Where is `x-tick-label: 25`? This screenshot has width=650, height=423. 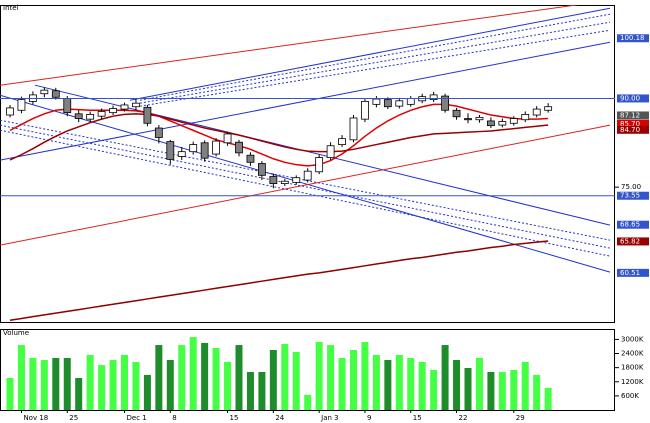 x-tick-label: 25 is located at coordinates (73, 418).